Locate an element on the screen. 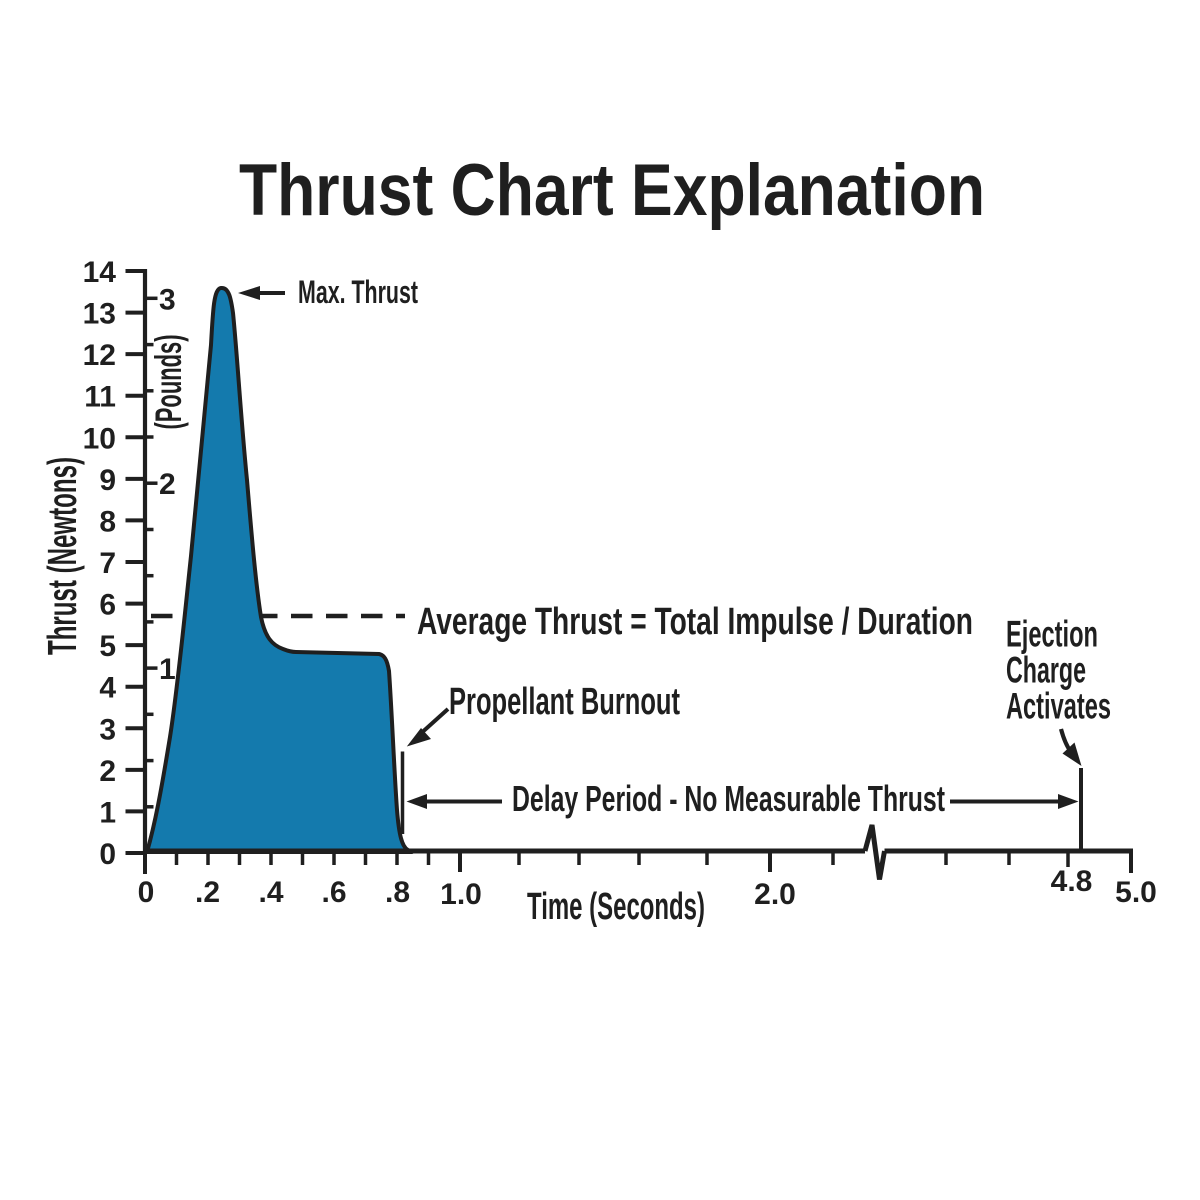 The height and width of the screenshot is (1200, 1200). svg-text: Thrust (Newtons) is located at coordinates (62, 556).